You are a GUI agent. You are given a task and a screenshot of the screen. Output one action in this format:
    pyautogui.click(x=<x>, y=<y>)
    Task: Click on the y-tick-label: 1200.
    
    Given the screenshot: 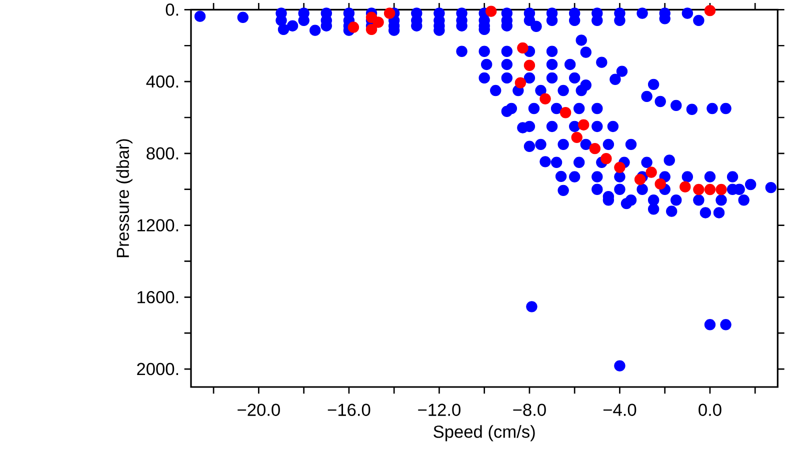 What is the action you would take?
    pyautogui.click(x=158, y=225)
    